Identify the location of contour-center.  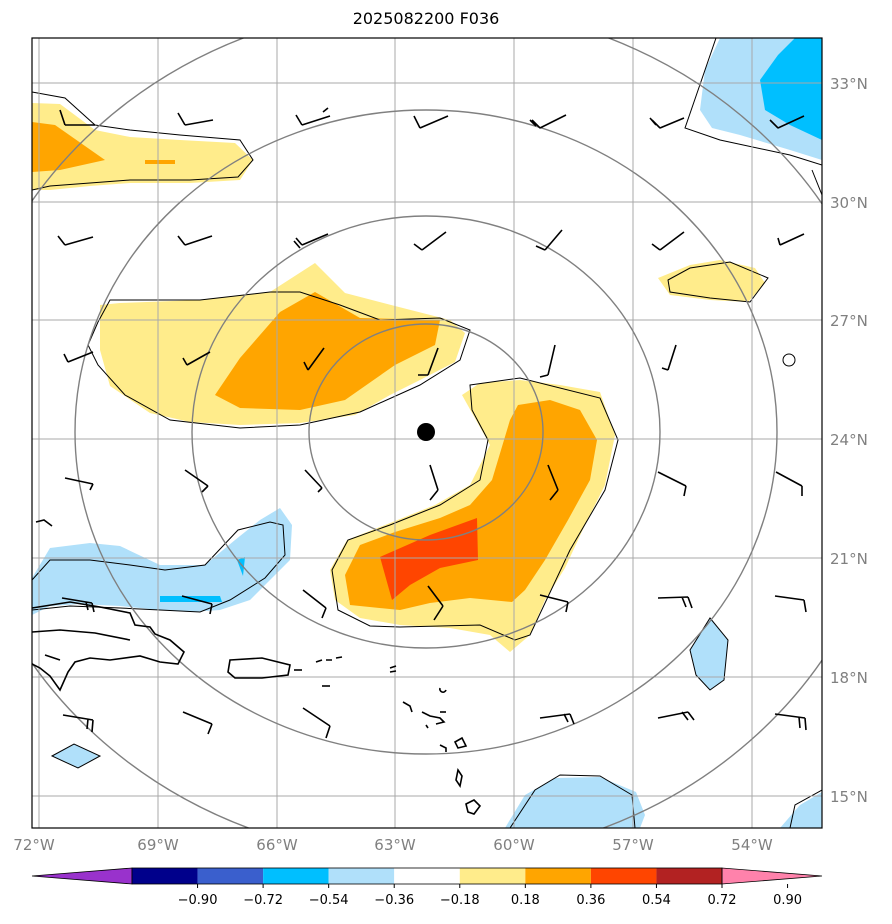
(279, 360).